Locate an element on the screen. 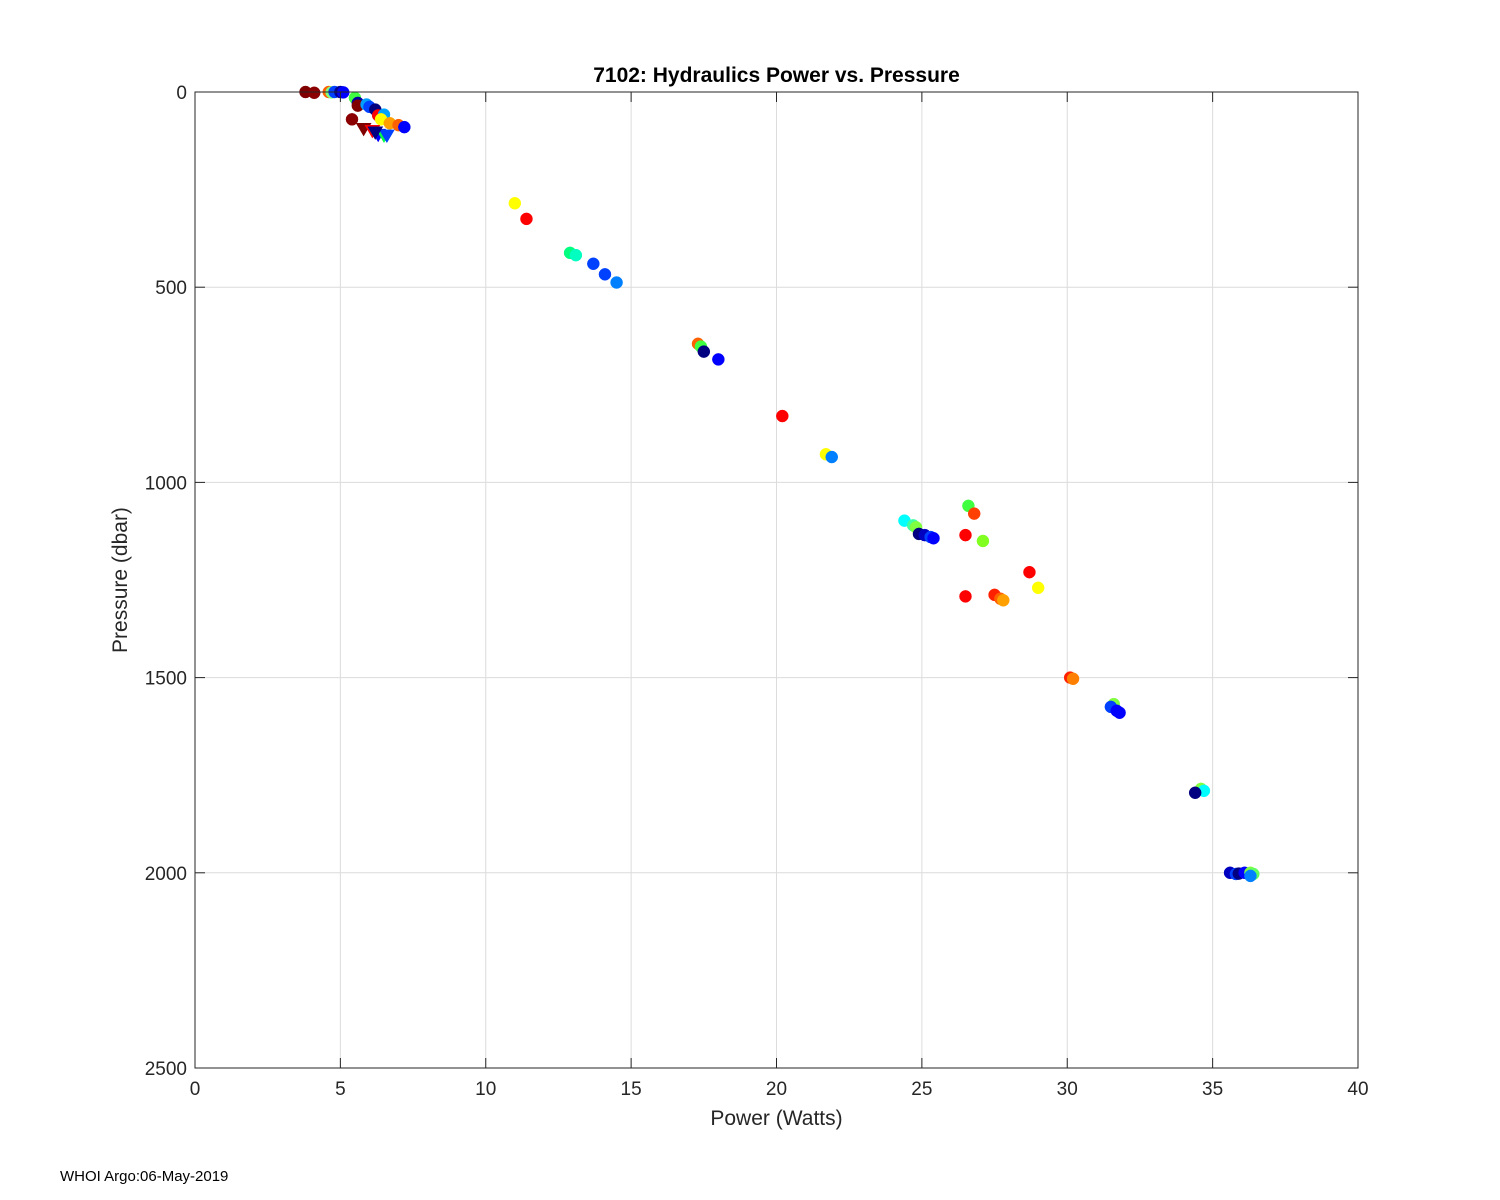 The height and width of the screenshot is (1200, 1500). footer-stamp: WHOI Argo:06-May-2019 is located at coordinates (144, 1176).